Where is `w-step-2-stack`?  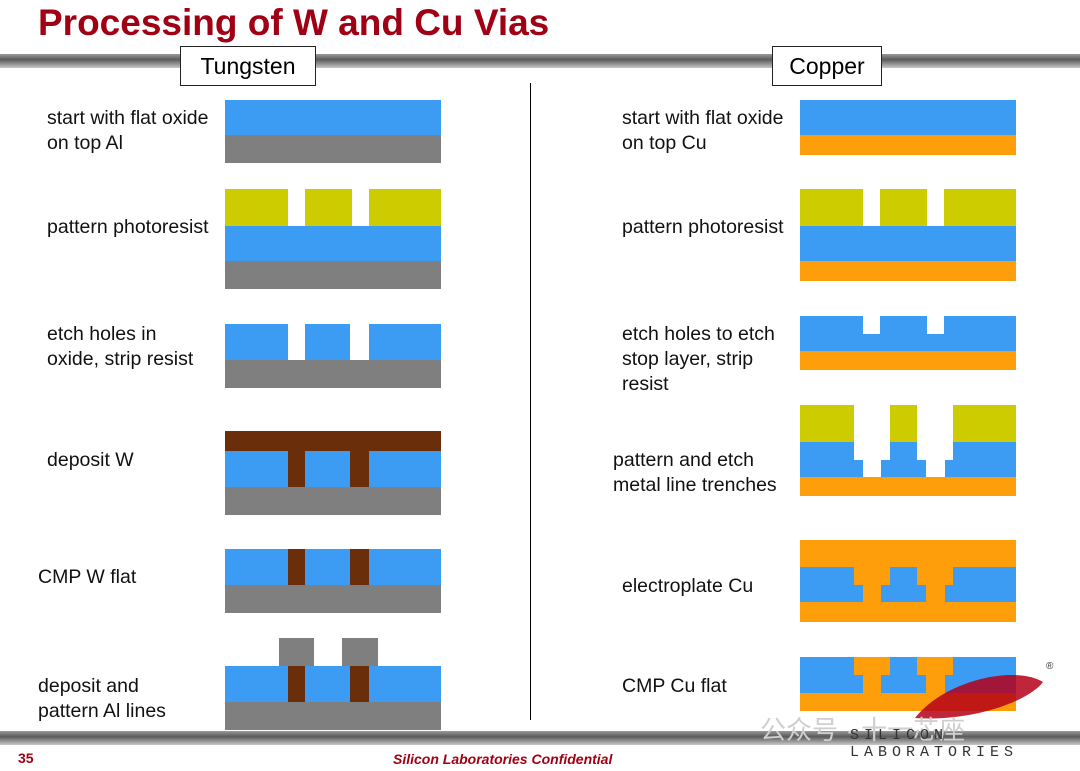
w-step-2-stack is located at coordinates (333, 239).